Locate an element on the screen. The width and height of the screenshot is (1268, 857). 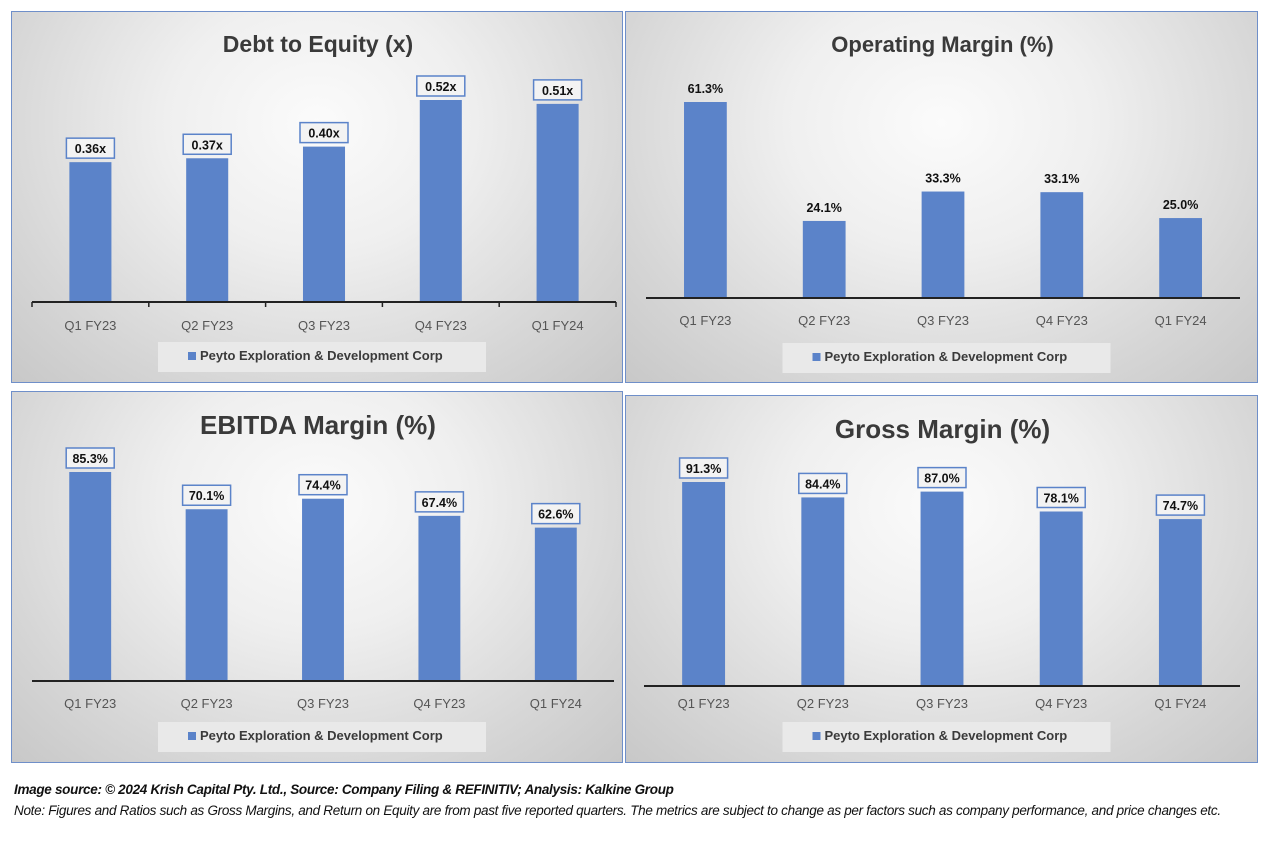
data-label: 74.4% is located at coordinates (322, 486).